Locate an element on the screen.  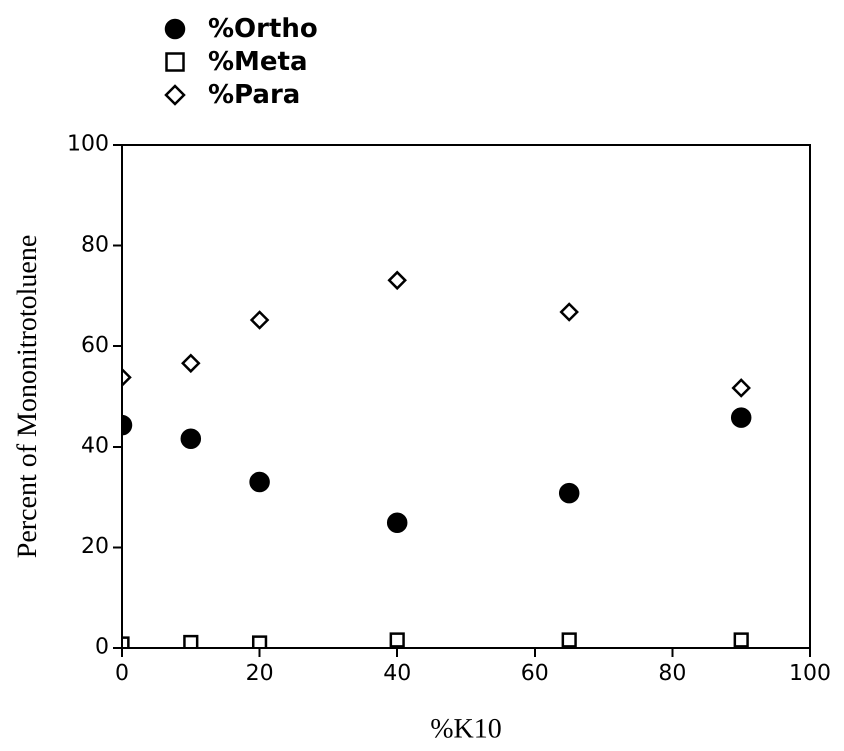
y-axis-title: Percent of Mononitrotoluene is located at coordinates (28, 396).